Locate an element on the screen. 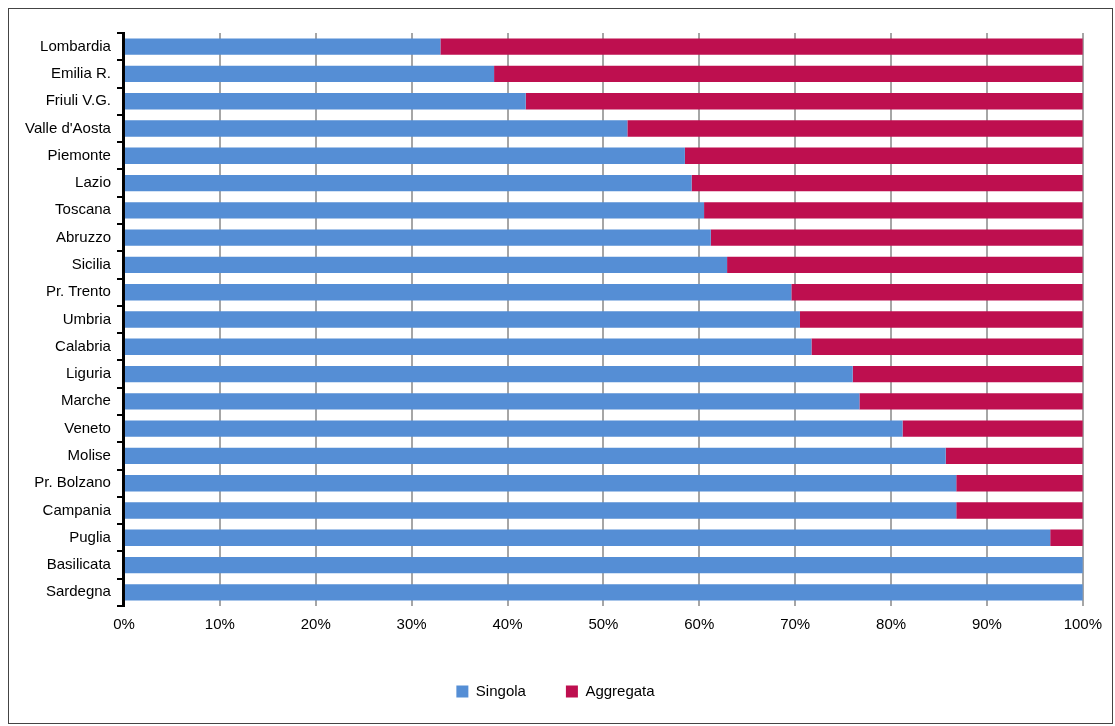  y-tick-label: Abruzzo is located at coordinates (83, 236).